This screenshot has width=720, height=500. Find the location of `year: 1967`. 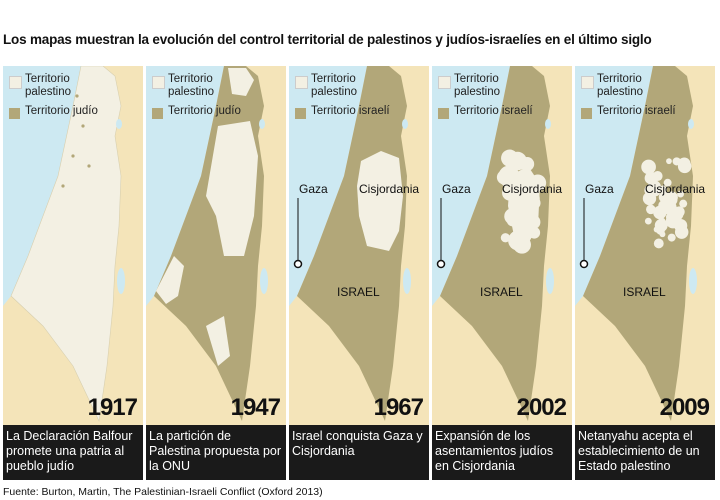

year: 1967 is located at coordinates (398, 407).